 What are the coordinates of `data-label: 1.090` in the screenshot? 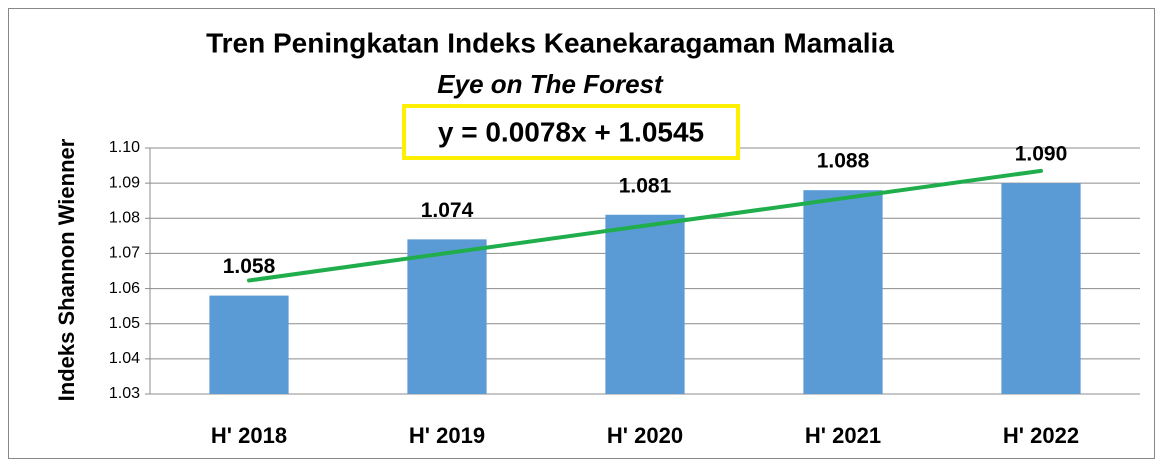 It's located at (1041, 154).